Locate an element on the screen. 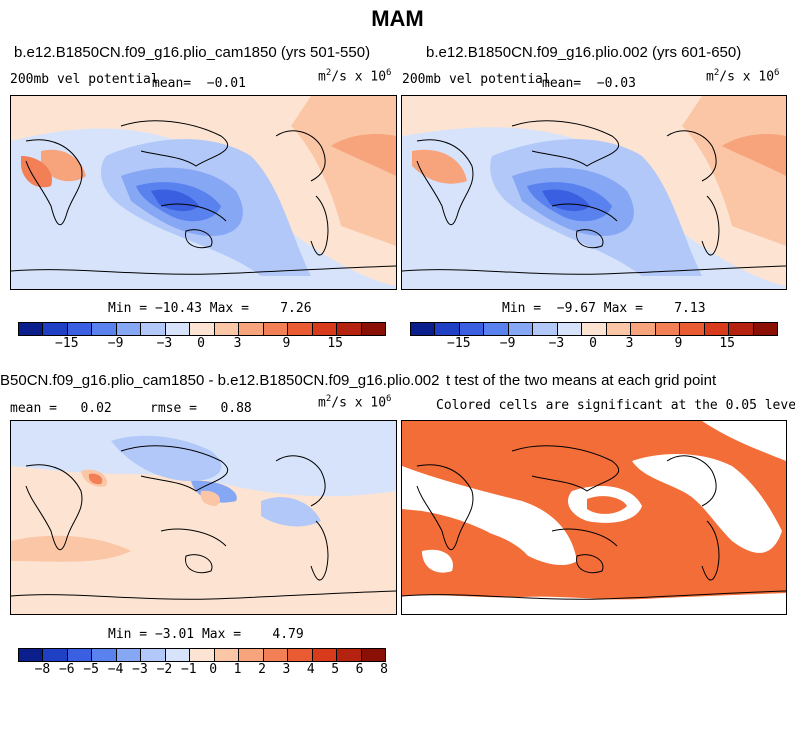 This screenshot has height=733, width=795. panel1-variable: 200mb vel potential is located at coordinates (84, 79).